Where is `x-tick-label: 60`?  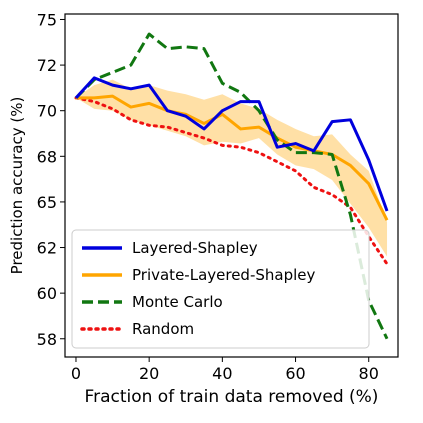
x-tick-label: 60 is located at coordinates (295, 373).